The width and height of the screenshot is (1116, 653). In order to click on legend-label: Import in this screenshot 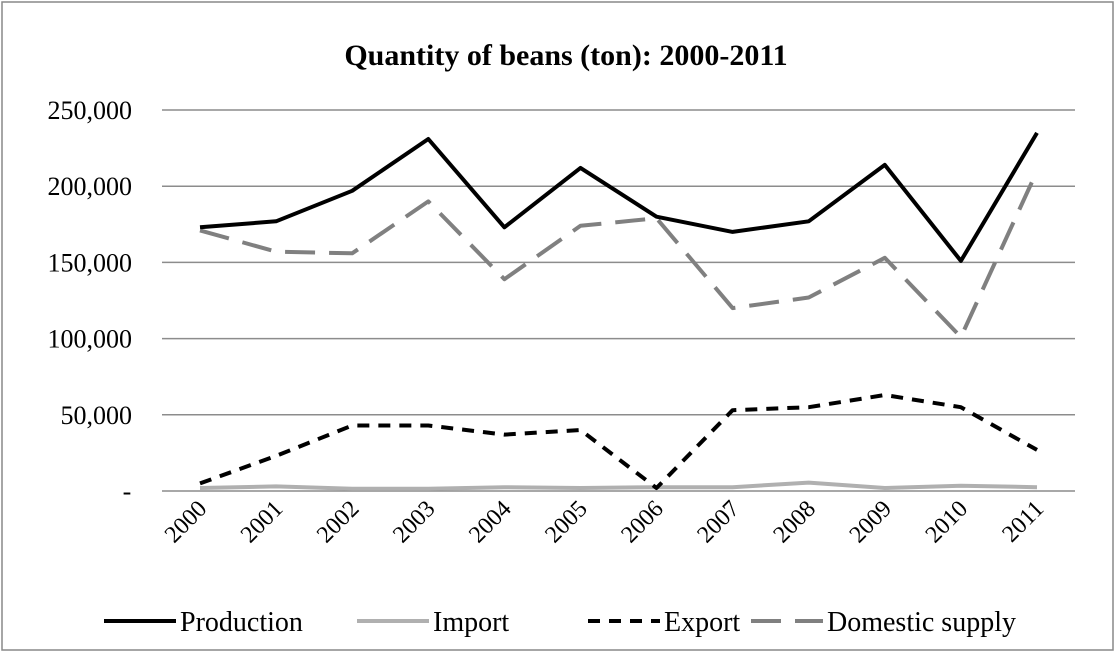, I will do `click(471, 622)`.